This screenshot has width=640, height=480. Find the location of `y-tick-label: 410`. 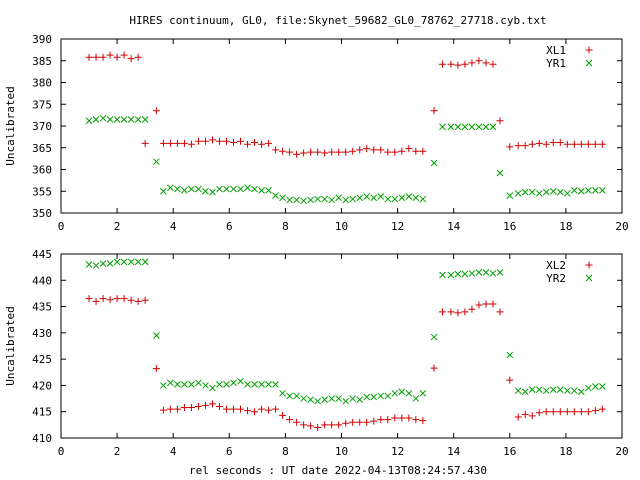

y-tick-label: 410 is located at coordinates (42, 438).